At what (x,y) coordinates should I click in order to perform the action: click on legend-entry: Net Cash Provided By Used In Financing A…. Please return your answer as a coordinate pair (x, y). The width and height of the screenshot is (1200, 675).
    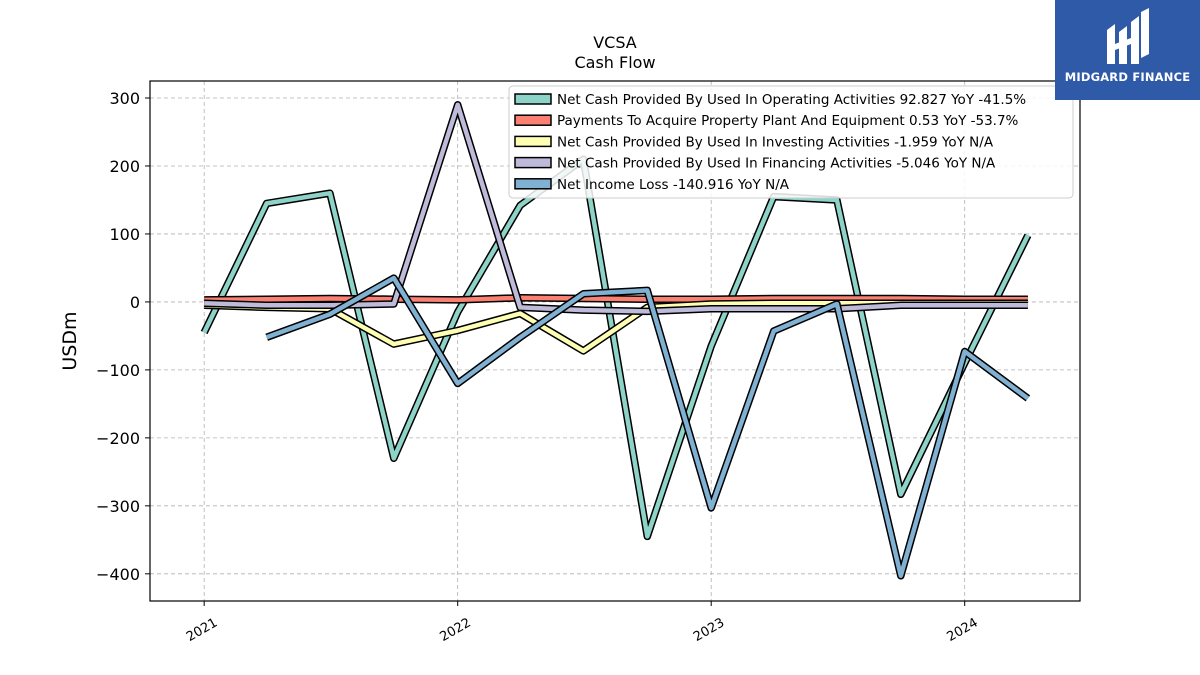
    Looking at the image, I should click on (776, 164).